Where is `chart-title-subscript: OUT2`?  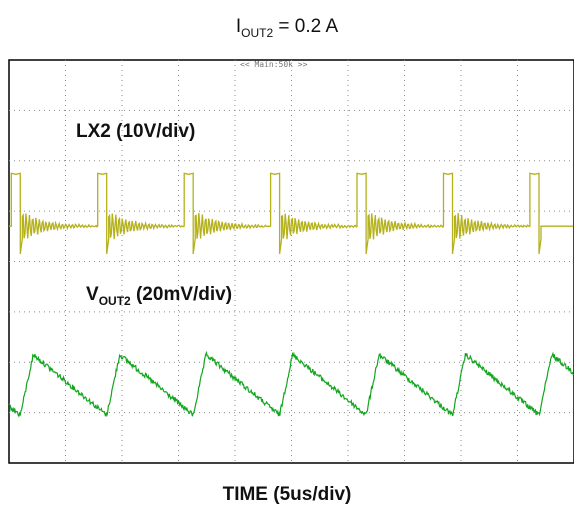 chart-title-subscript: OUT2 is located at coordinates (257, 32).